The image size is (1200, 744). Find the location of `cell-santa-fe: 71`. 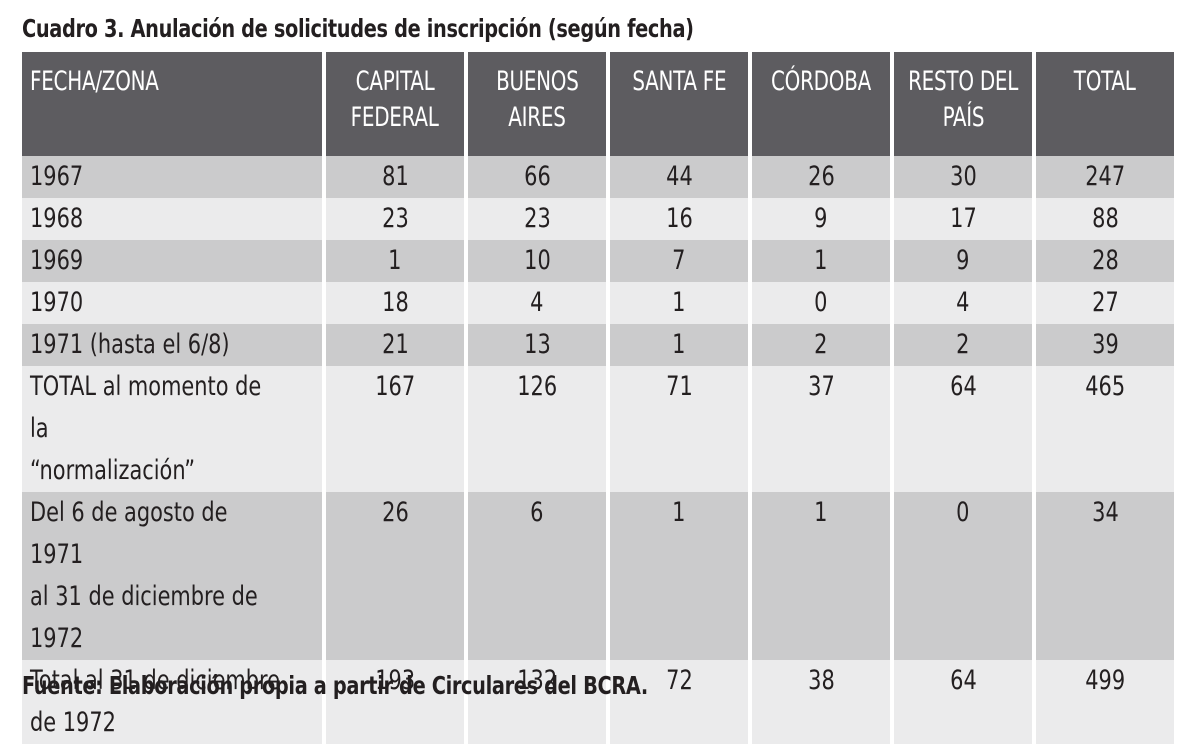

cell-santa-fe: 71 is located at coordinates (679, 429).